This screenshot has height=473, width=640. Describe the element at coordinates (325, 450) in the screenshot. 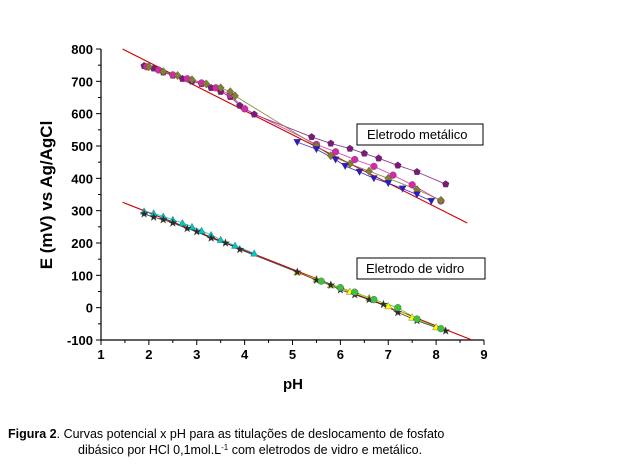

I see `caption-line2-end: com eletrodos de vidro e metálico.` at that location.